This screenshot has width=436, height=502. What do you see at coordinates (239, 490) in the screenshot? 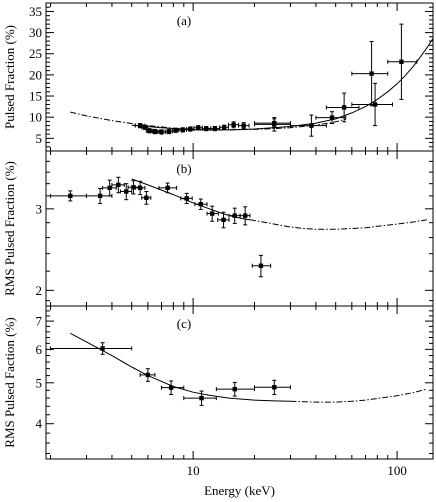
I see `x-axis-title: Energy (keV)` at bounding box center [239, 490].